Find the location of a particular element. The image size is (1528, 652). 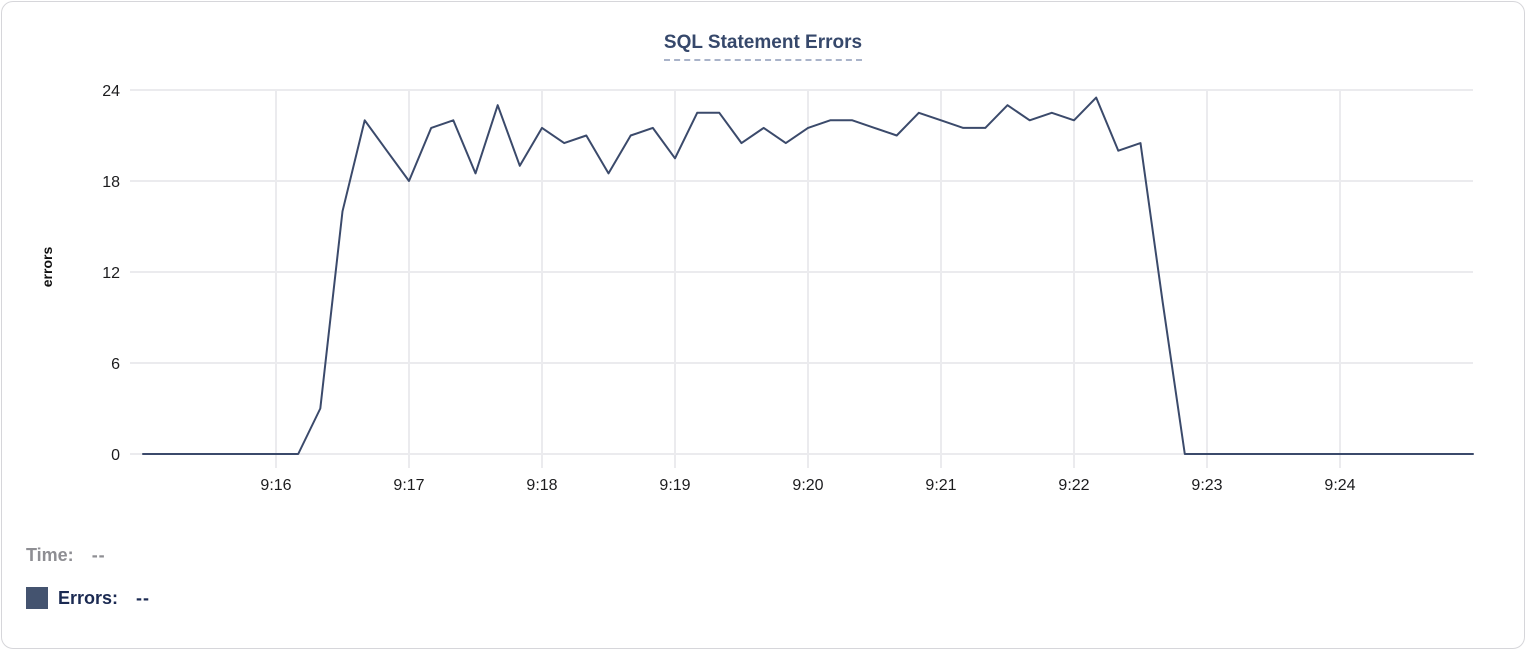

time-value: -- is located at coordinates (98, 554).